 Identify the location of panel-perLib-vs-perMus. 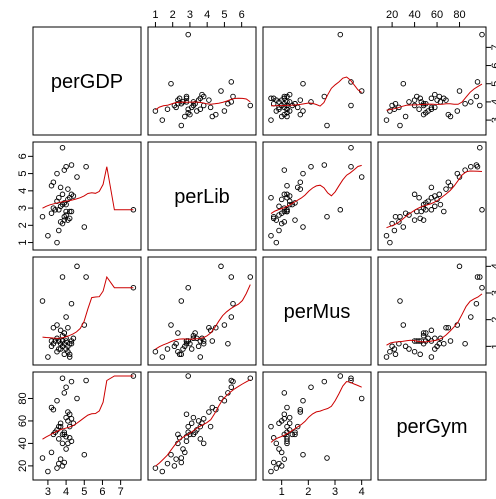
(317, 196).